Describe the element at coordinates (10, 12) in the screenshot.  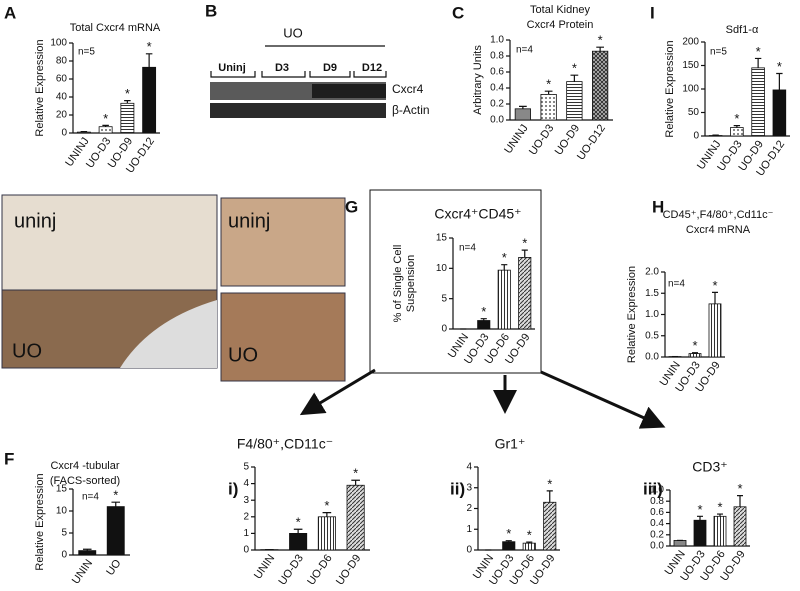
I see `panel-label: A` at that location.